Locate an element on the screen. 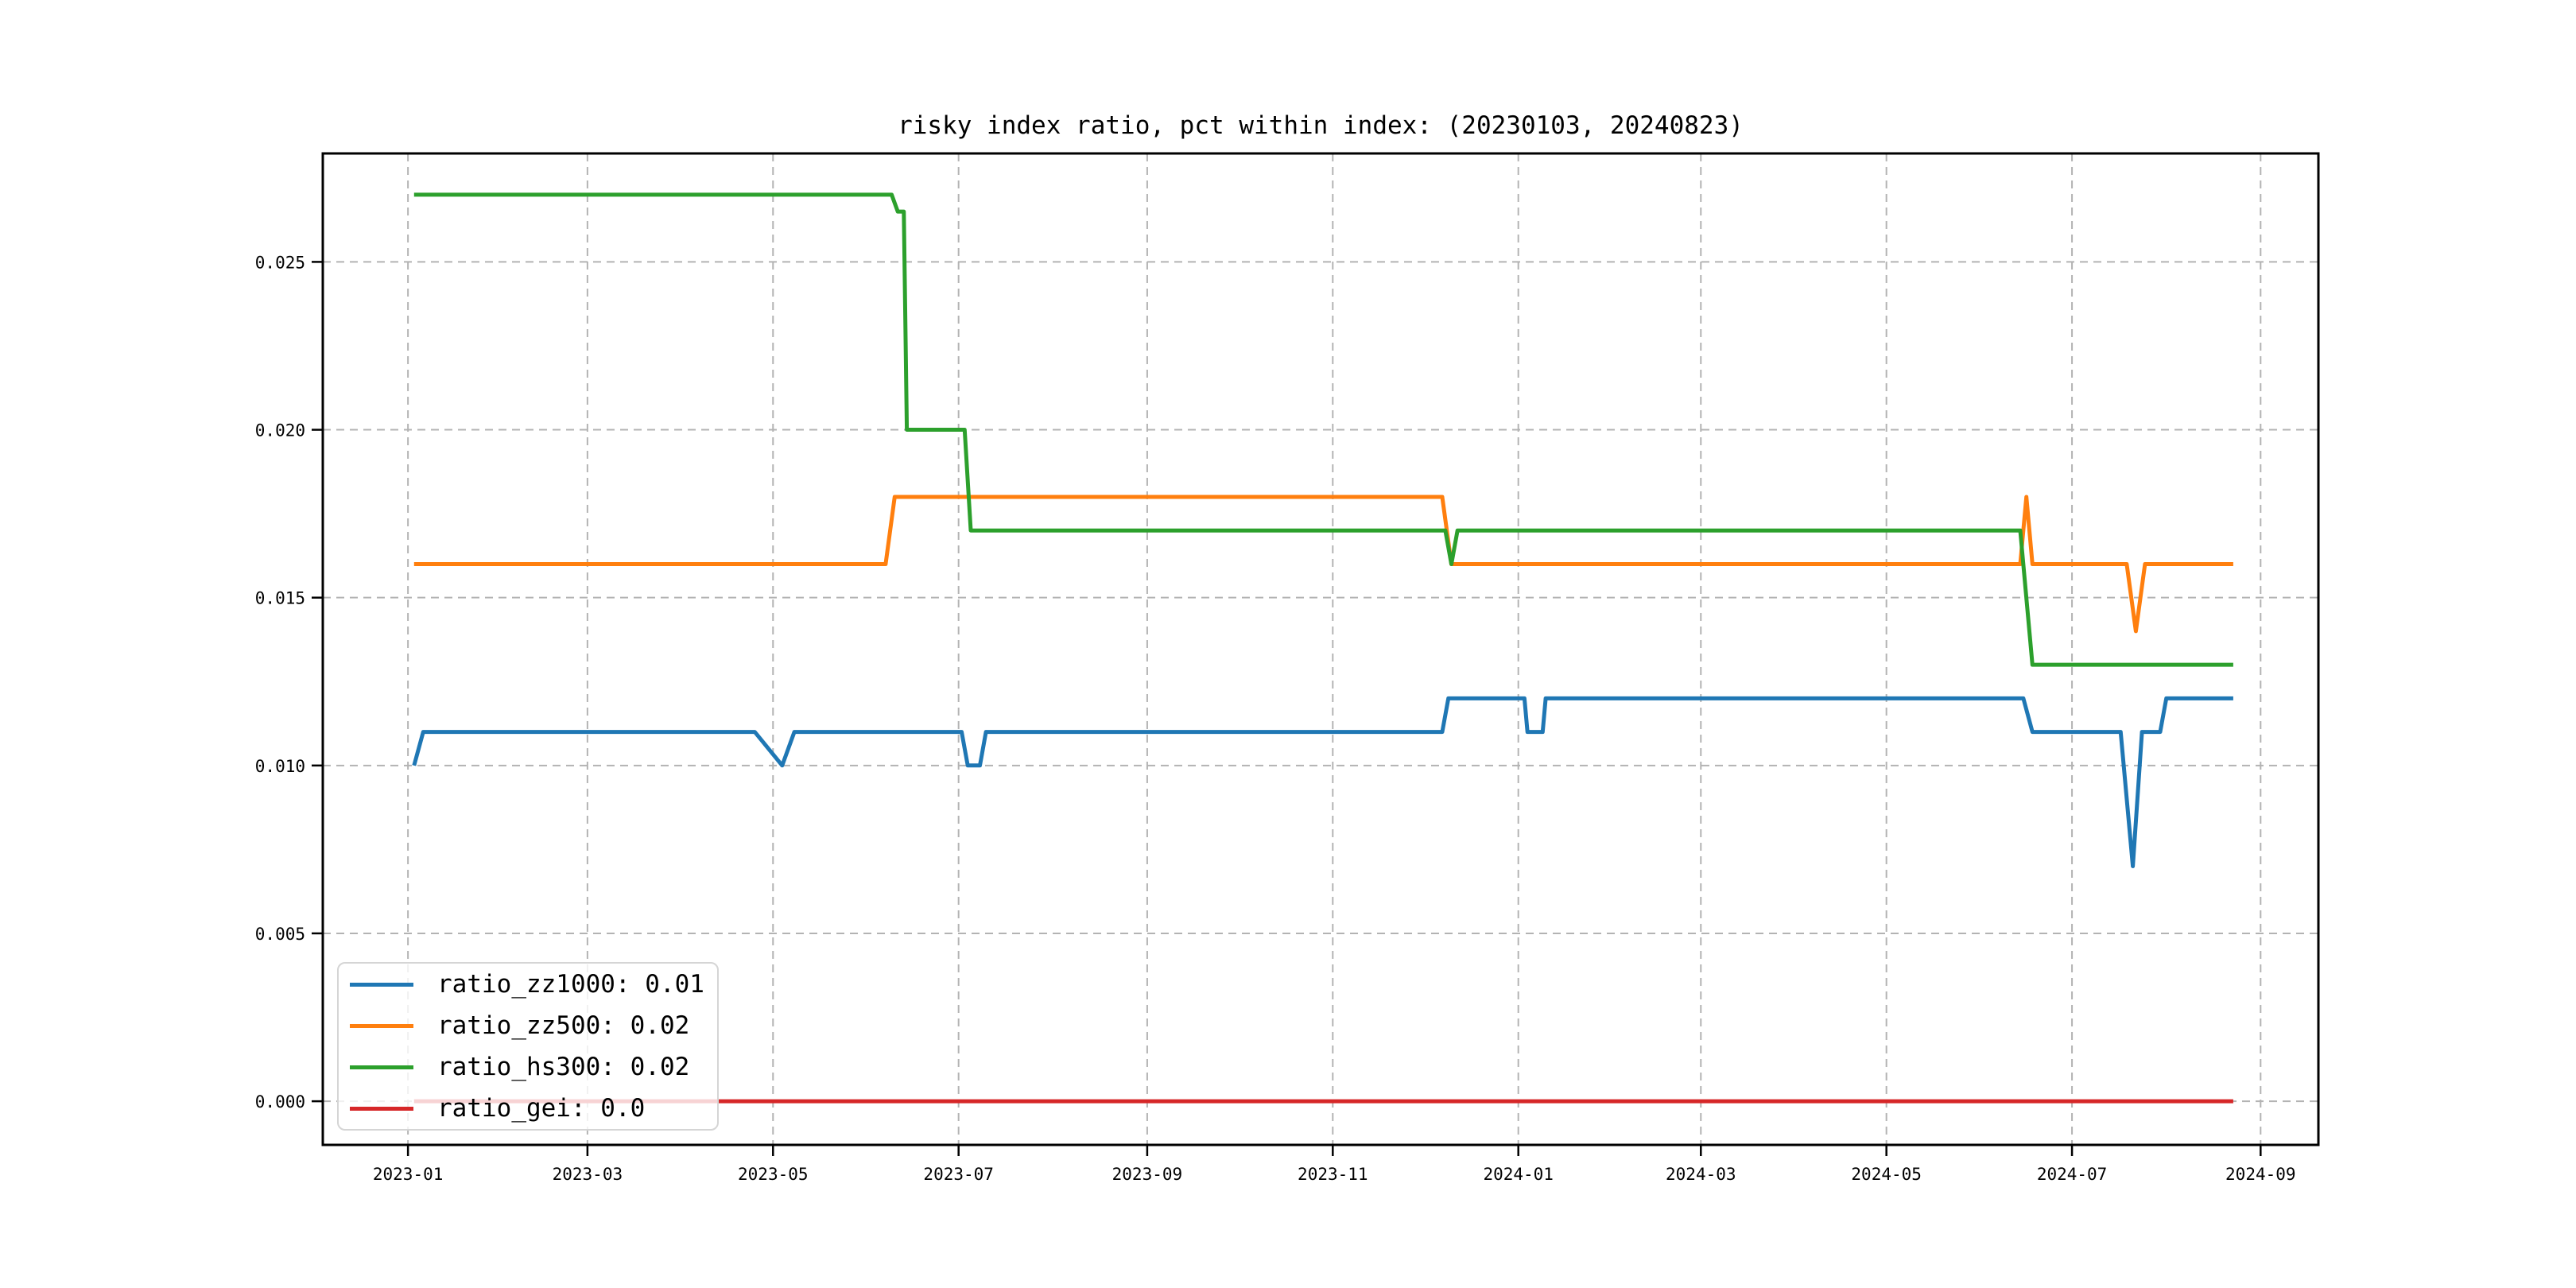 The image size is (2576, 1288). series-line-ratio_zz1000 is located at coordinates (1323, 782).